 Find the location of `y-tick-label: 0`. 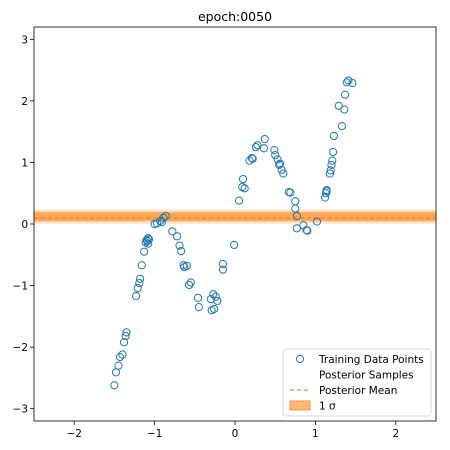

y-tick-label: 0 is located at coordinates (24, 225).